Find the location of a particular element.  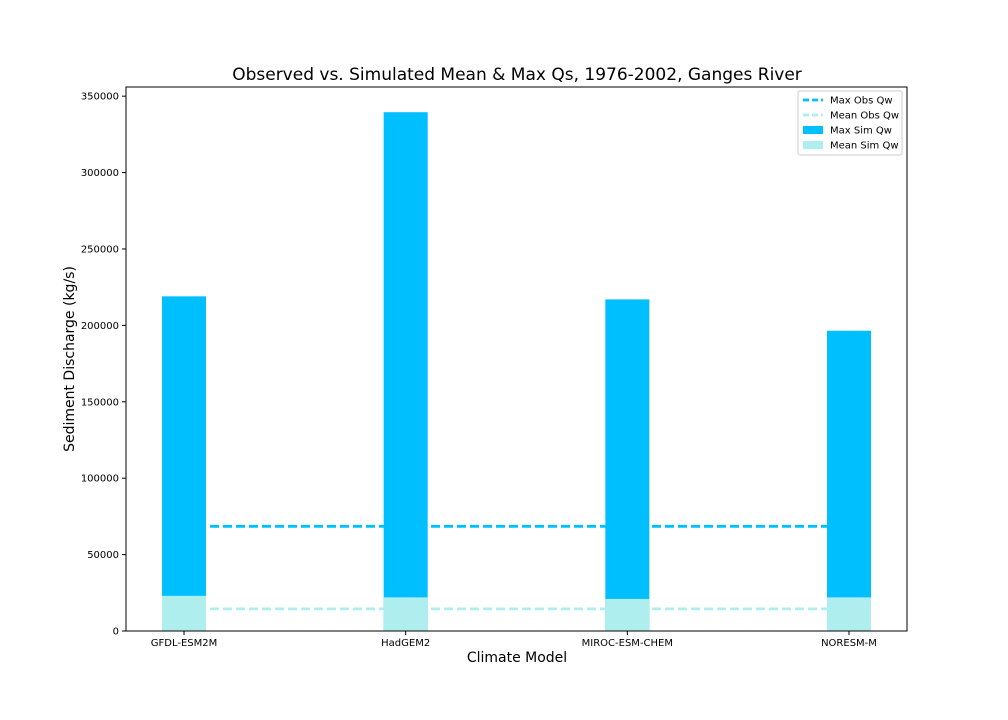

x-axis-label: Climate Model is located at coordinates (517, 658).